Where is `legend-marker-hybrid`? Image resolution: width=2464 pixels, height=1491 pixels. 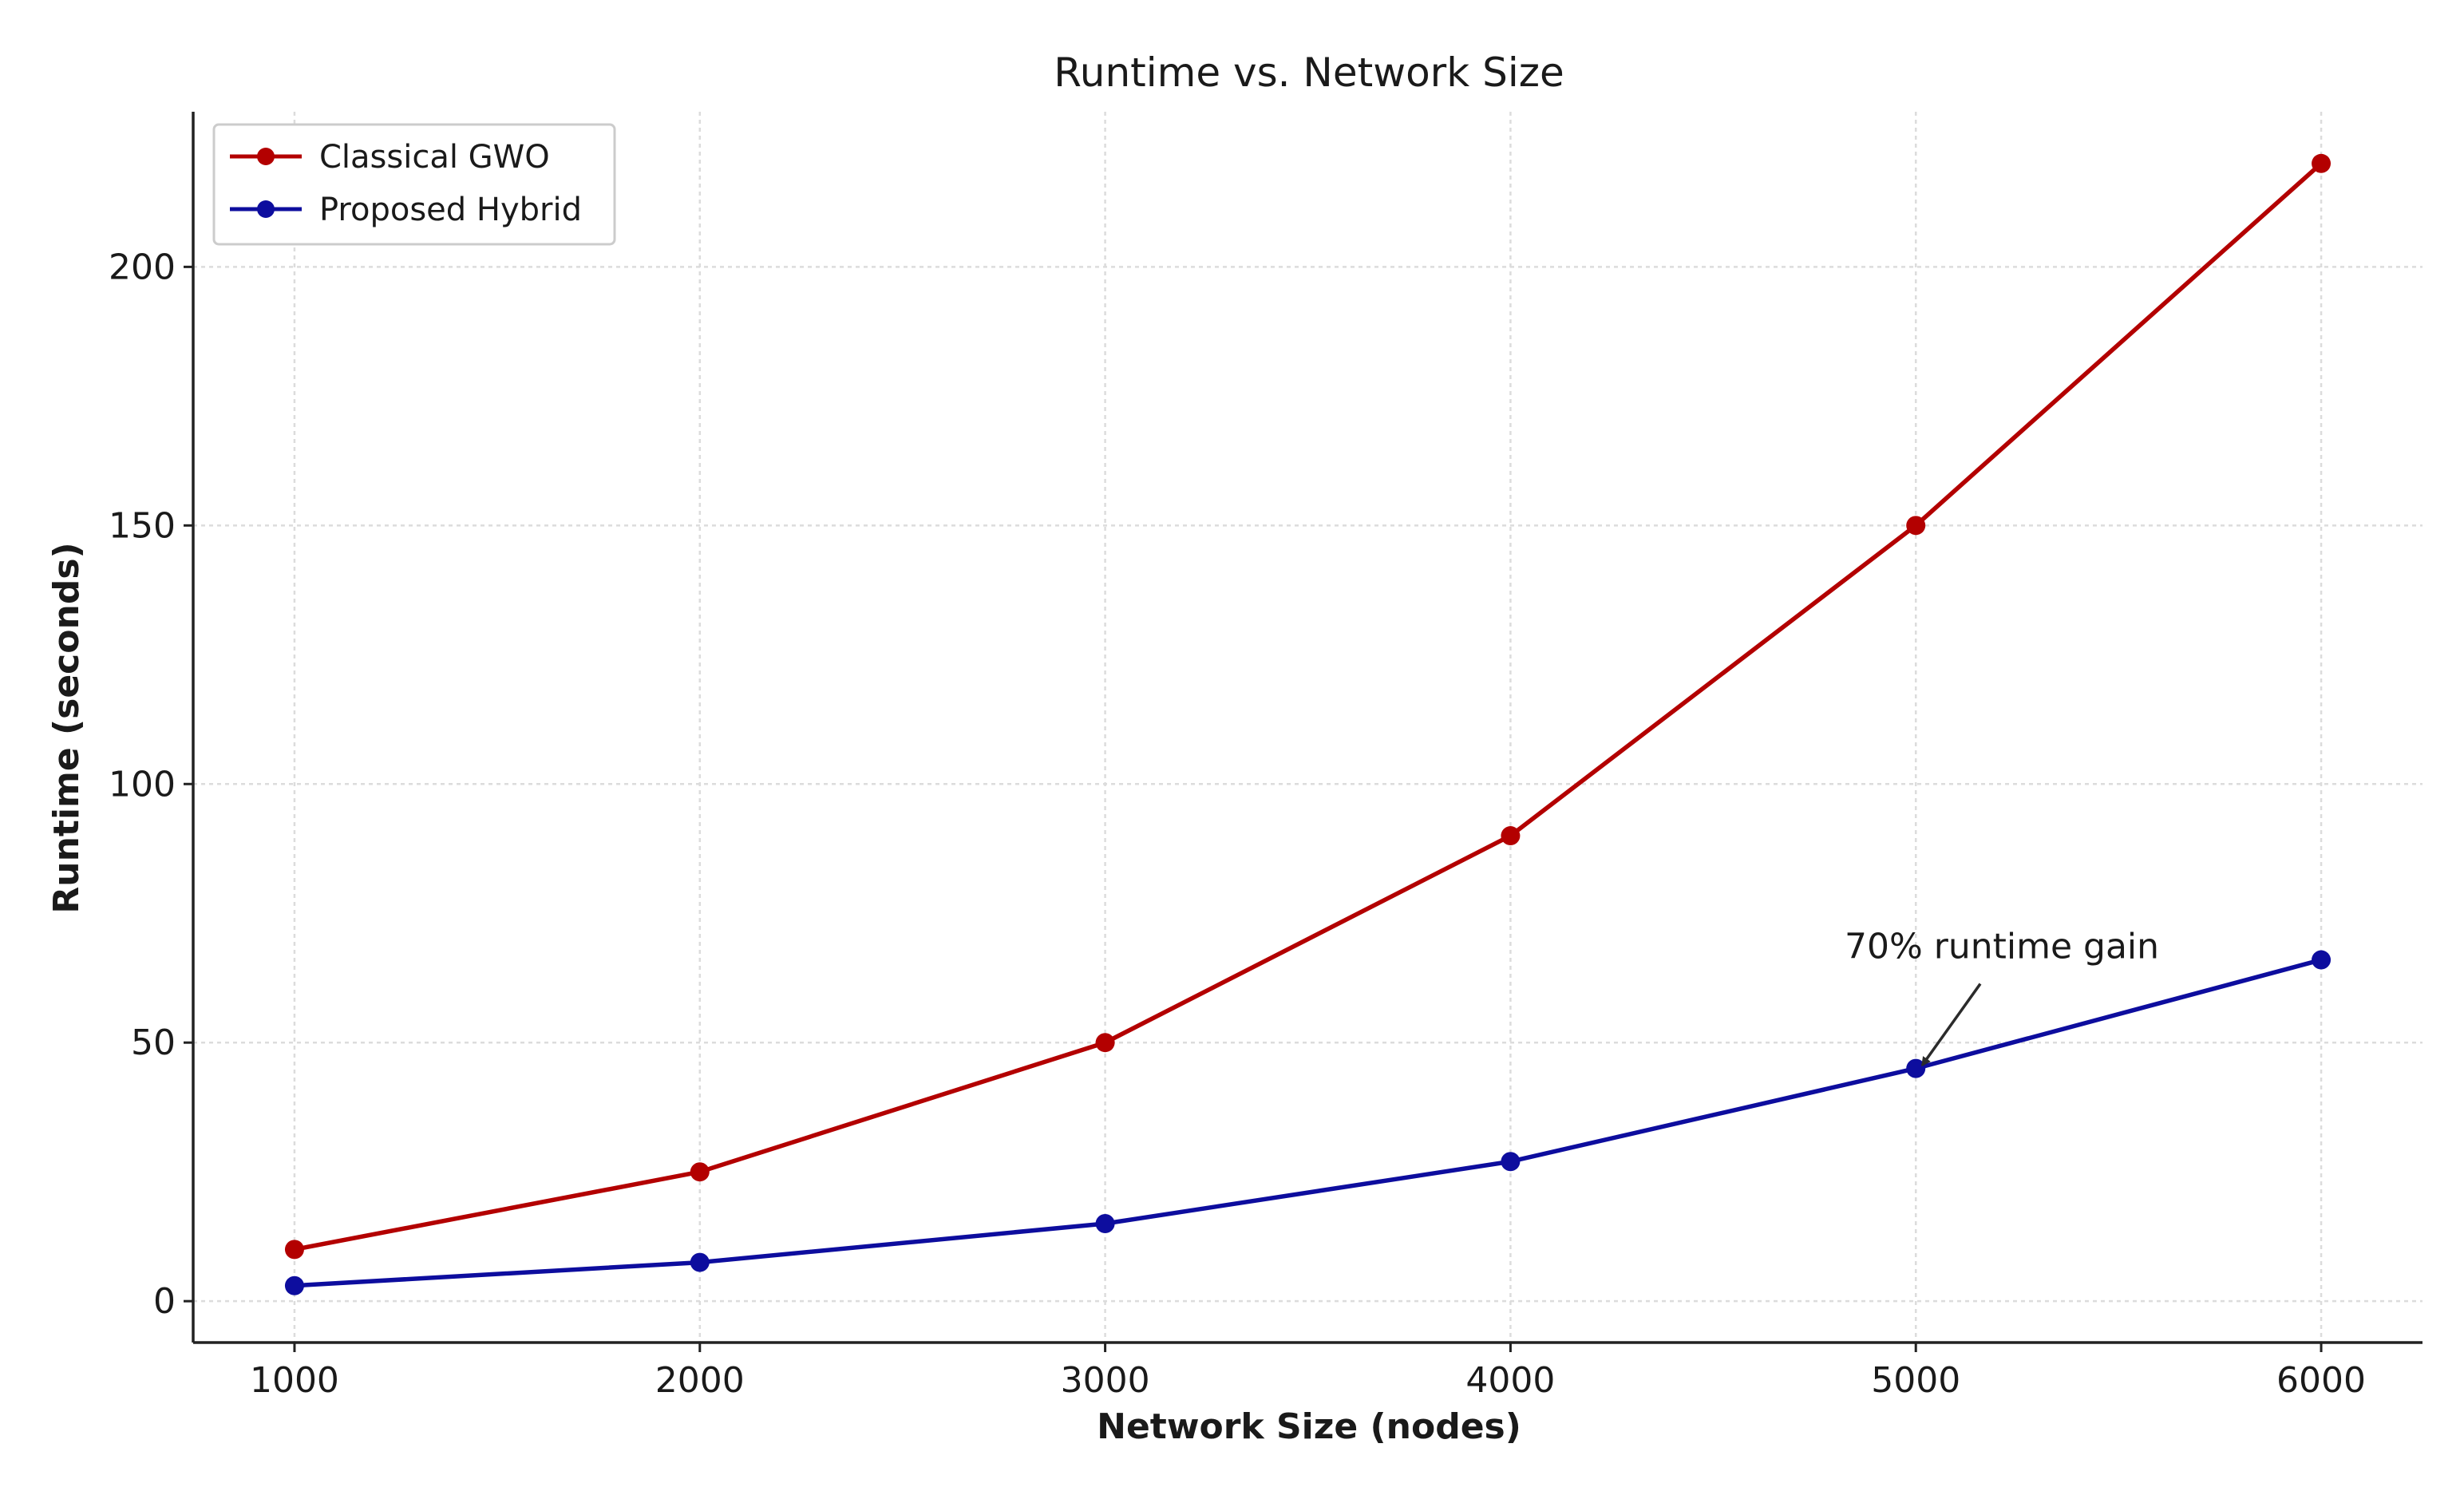
legend-marker-hybrid is located at coordinates (266, 209).